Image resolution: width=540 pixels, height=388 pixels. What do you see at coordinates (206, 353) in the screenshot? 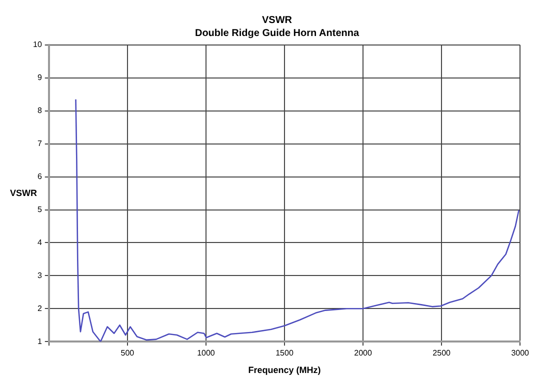
I see `x-tick-label: 1000` at bounding box center [206, 353].